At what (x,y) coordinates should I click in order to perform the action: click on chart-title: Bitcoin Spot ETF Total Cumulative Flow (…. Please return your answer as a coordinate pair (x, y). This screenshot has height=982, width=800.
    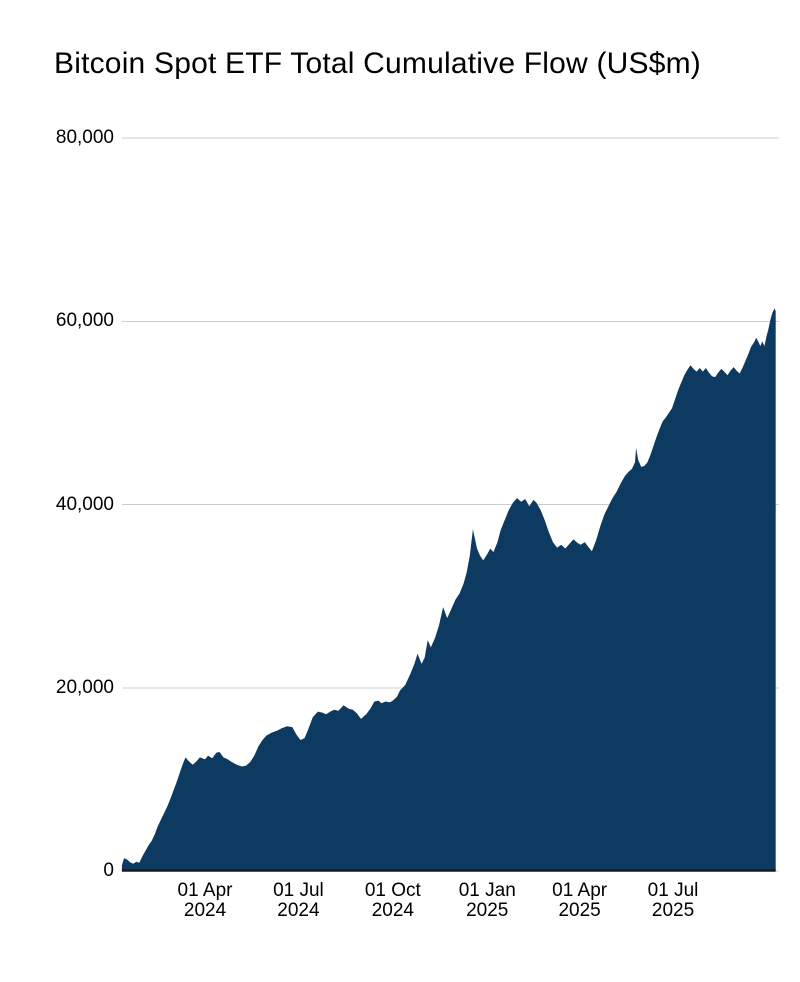
    Looking at the image, I should click on (377, 63).